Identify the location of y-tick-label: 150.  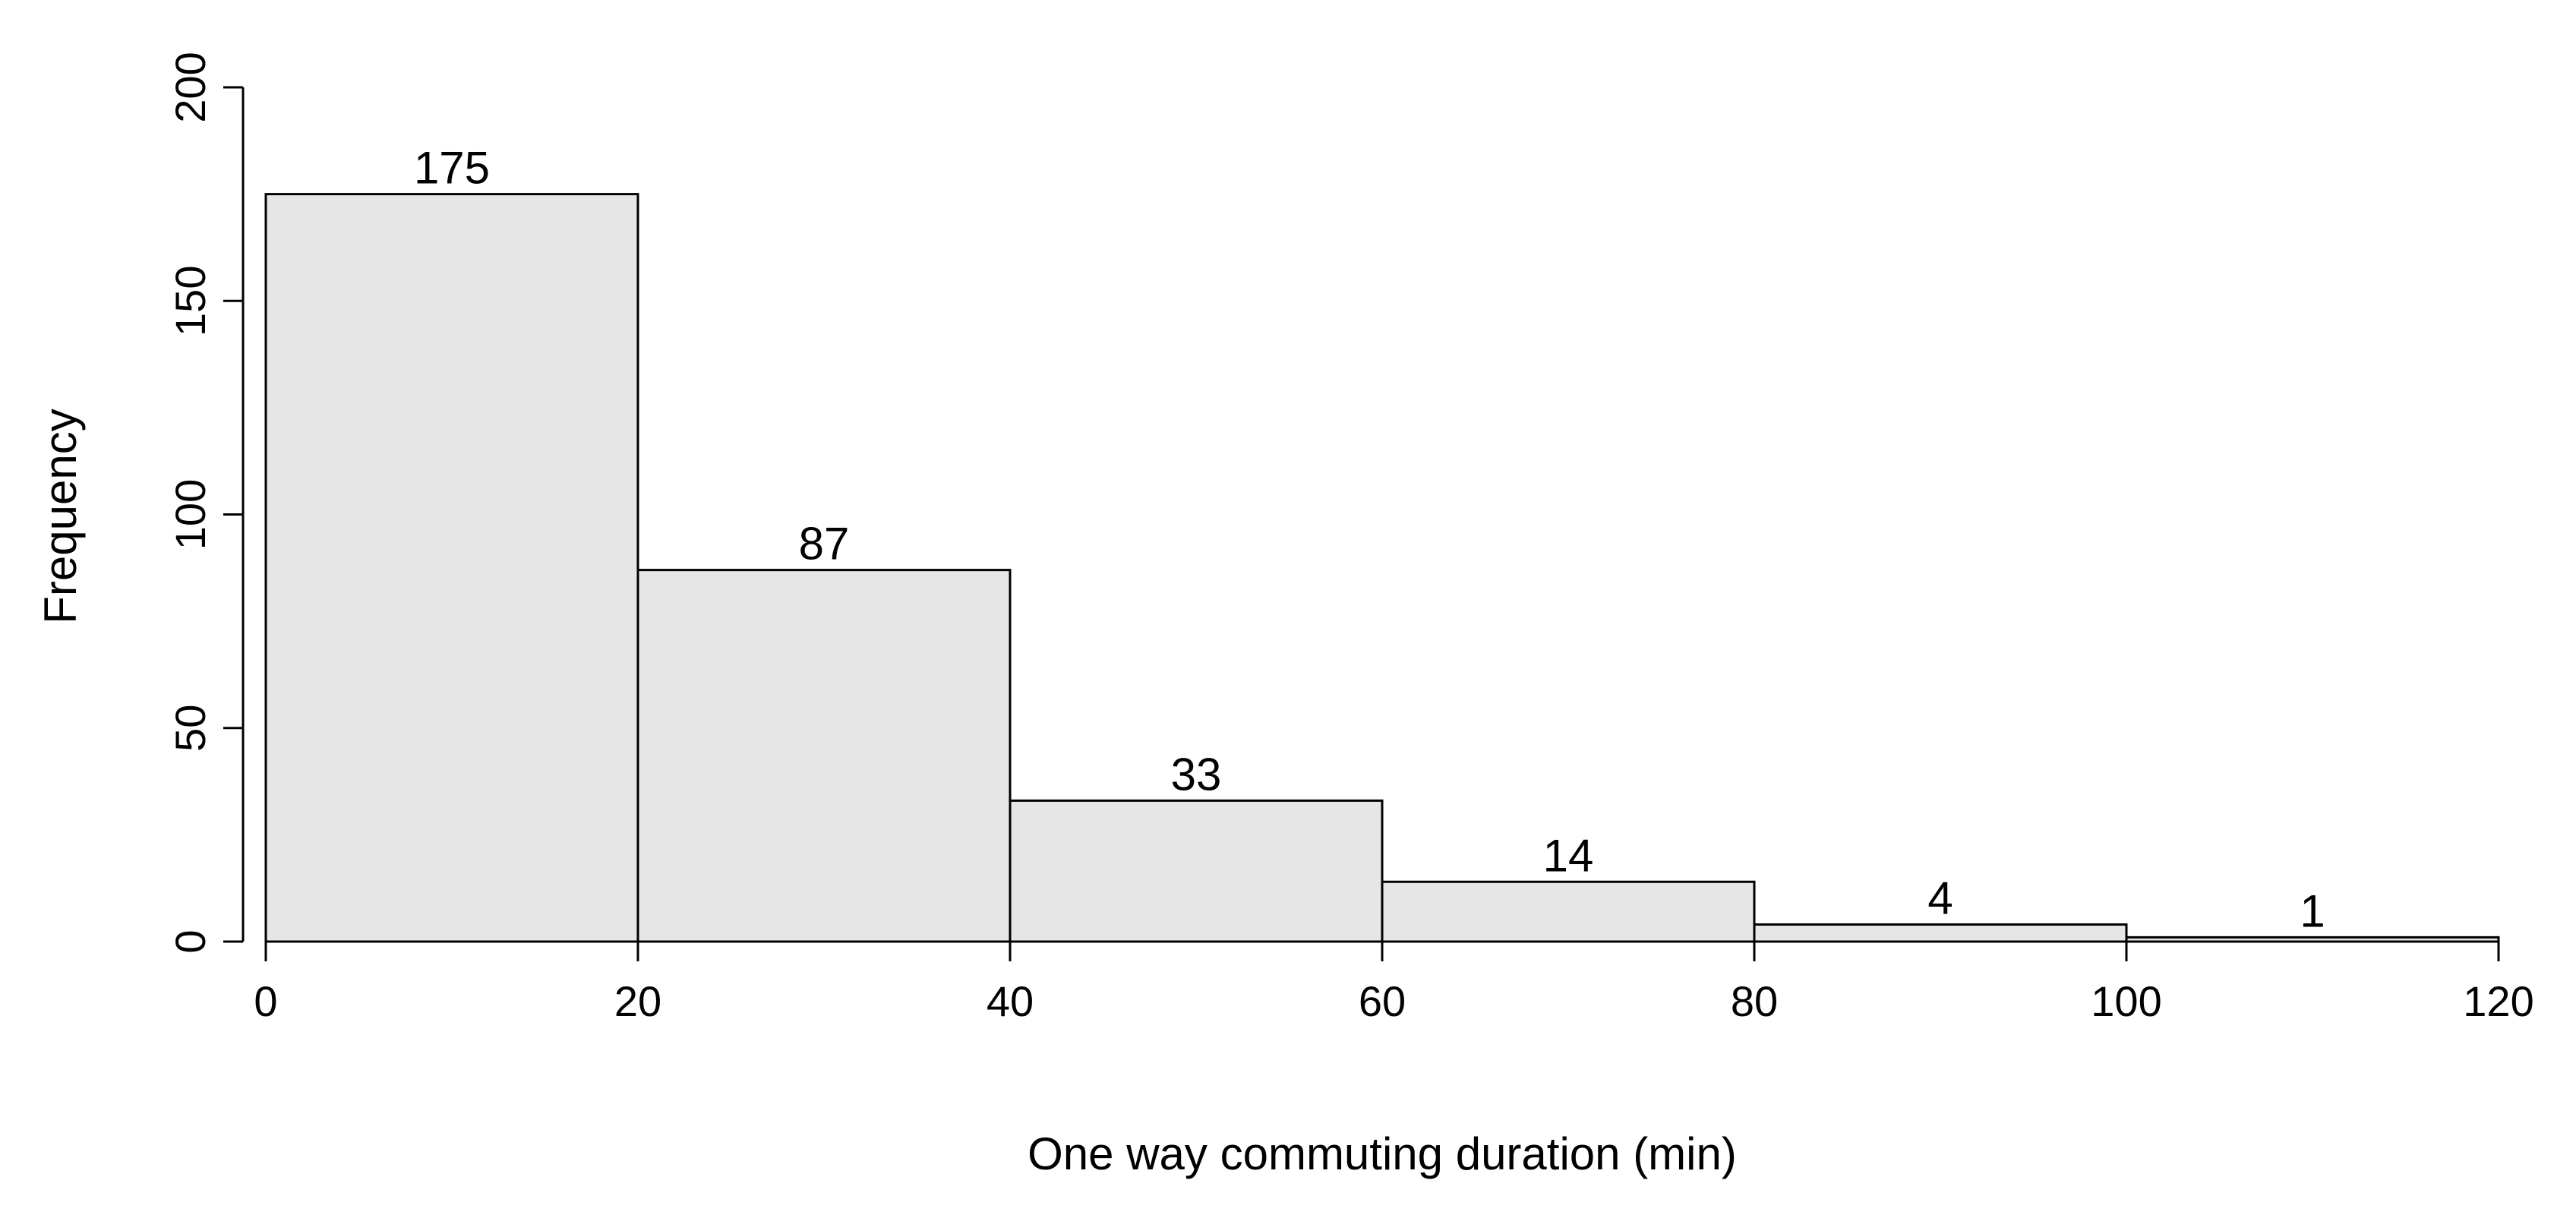
(190, 301).